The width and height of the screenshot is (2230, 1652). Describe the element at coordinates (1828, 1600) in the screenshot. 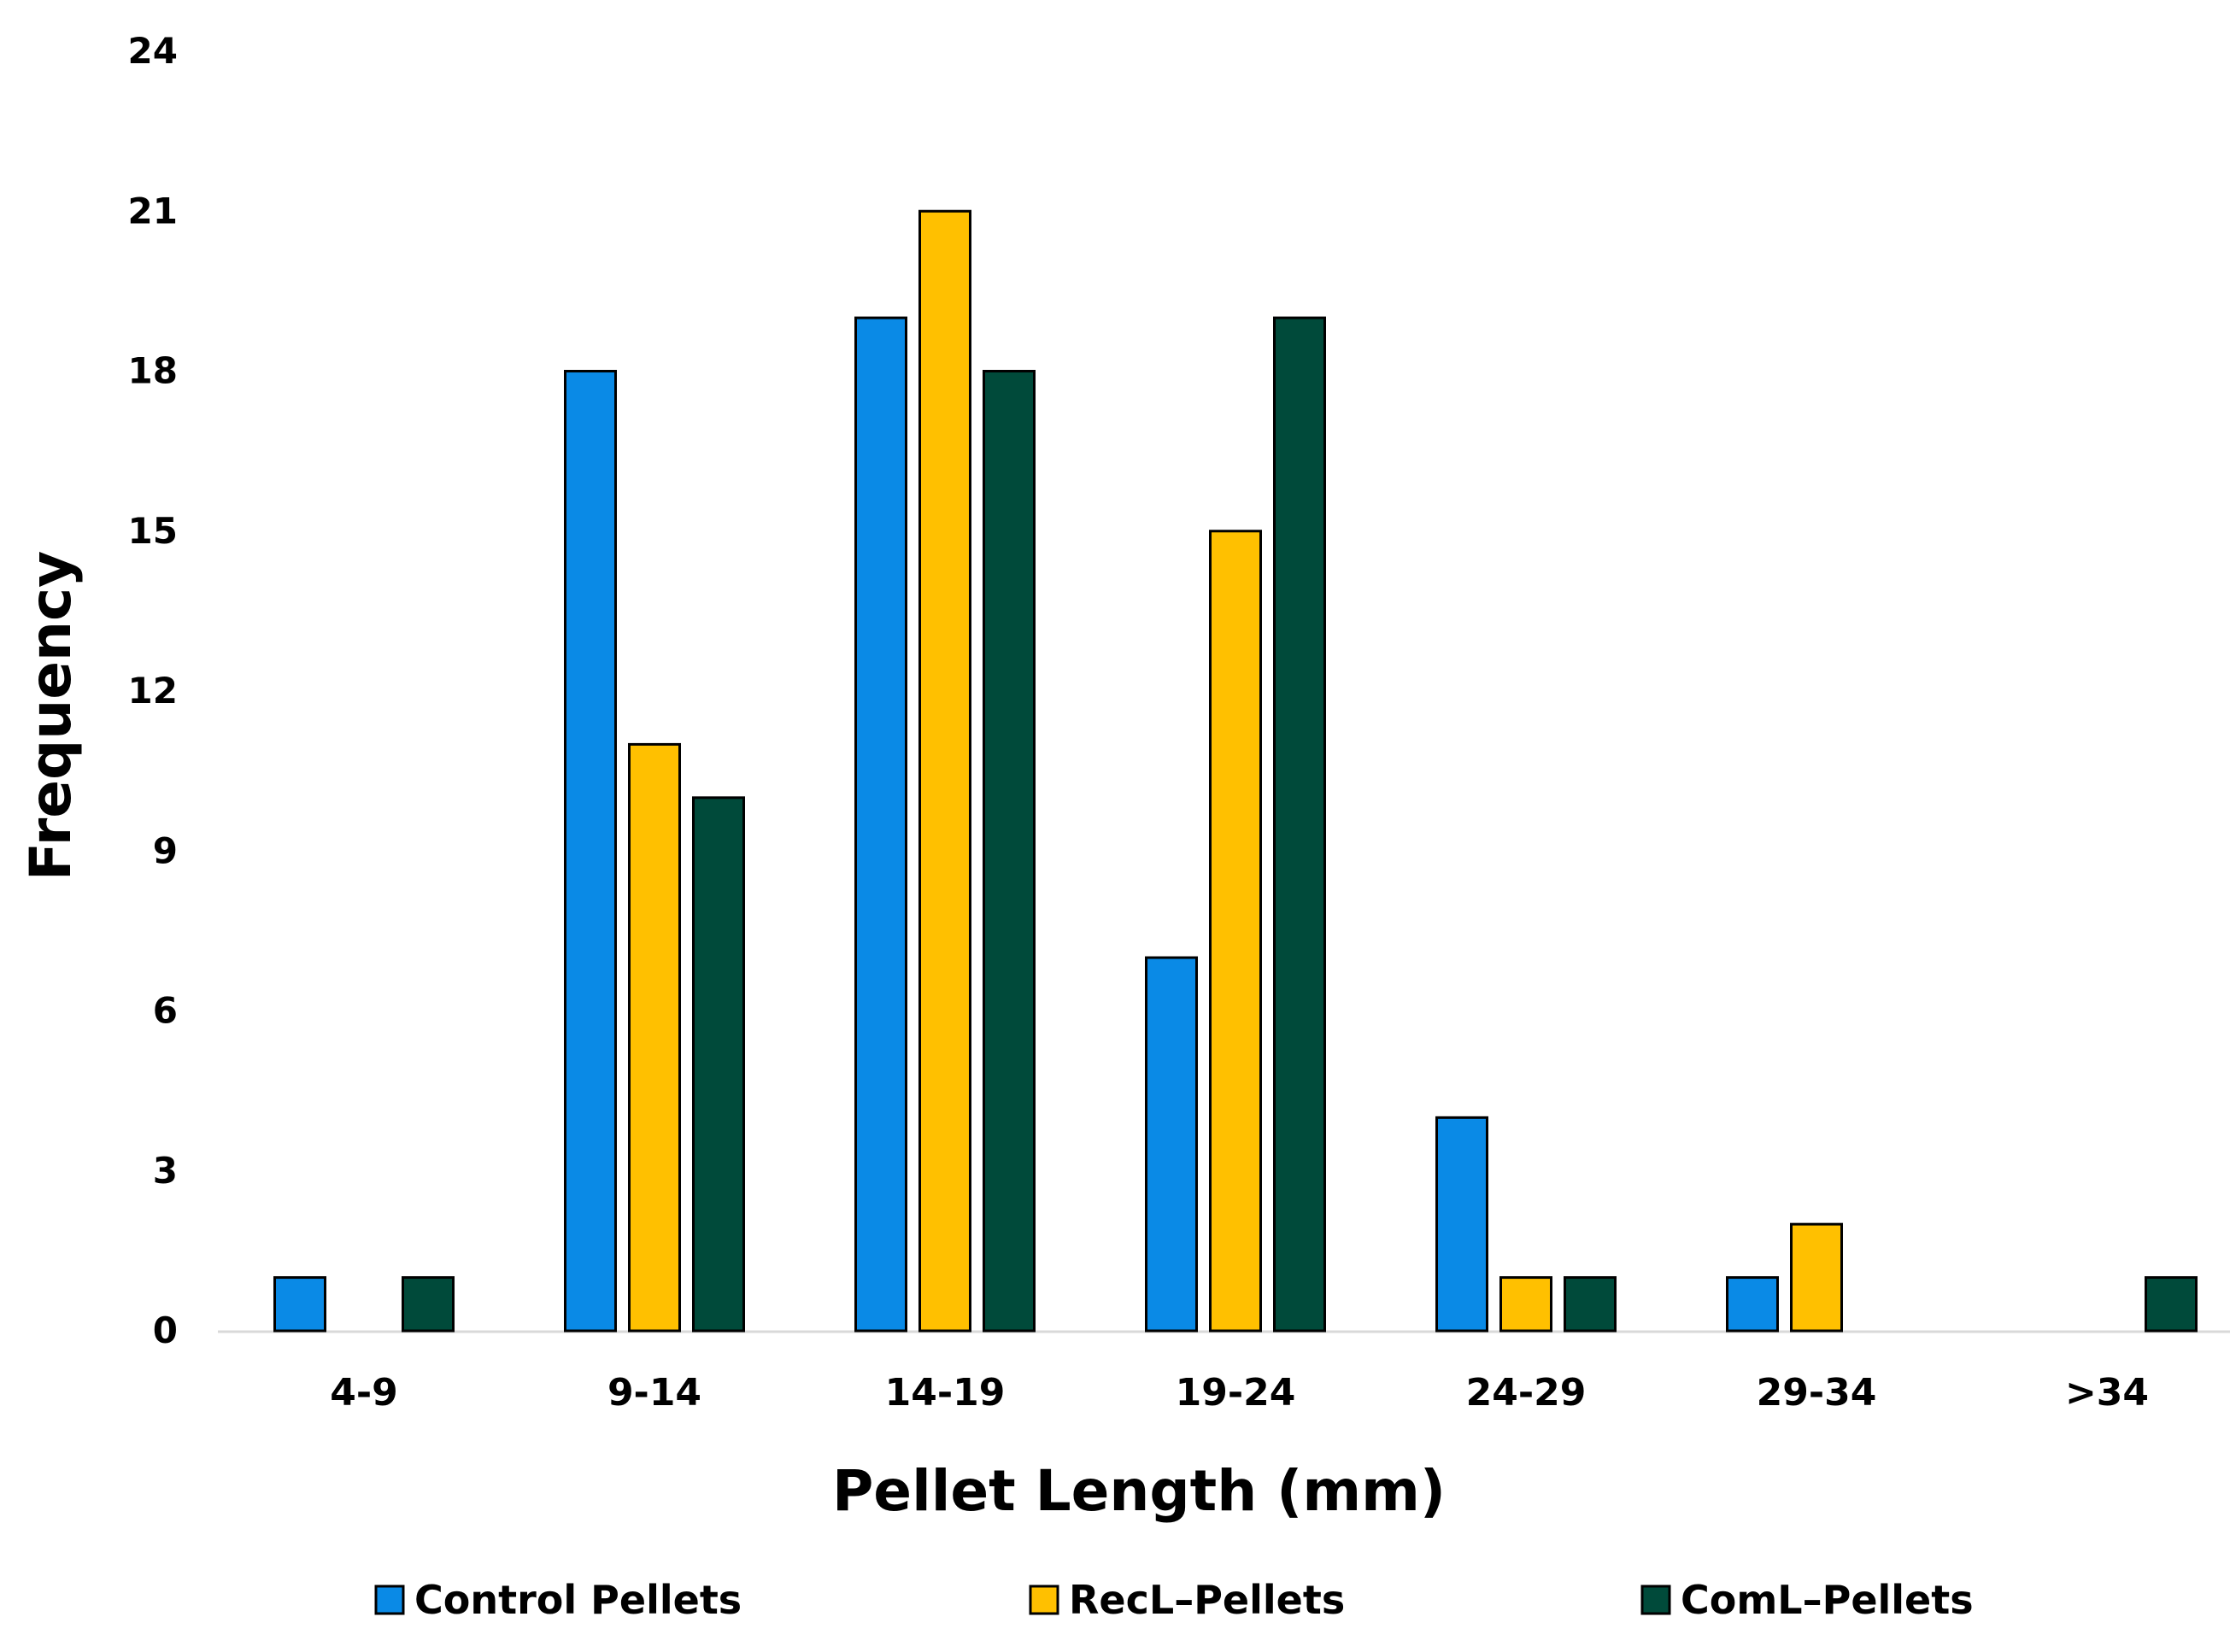

I see `legend-label: ComL–Pellets` at that location.